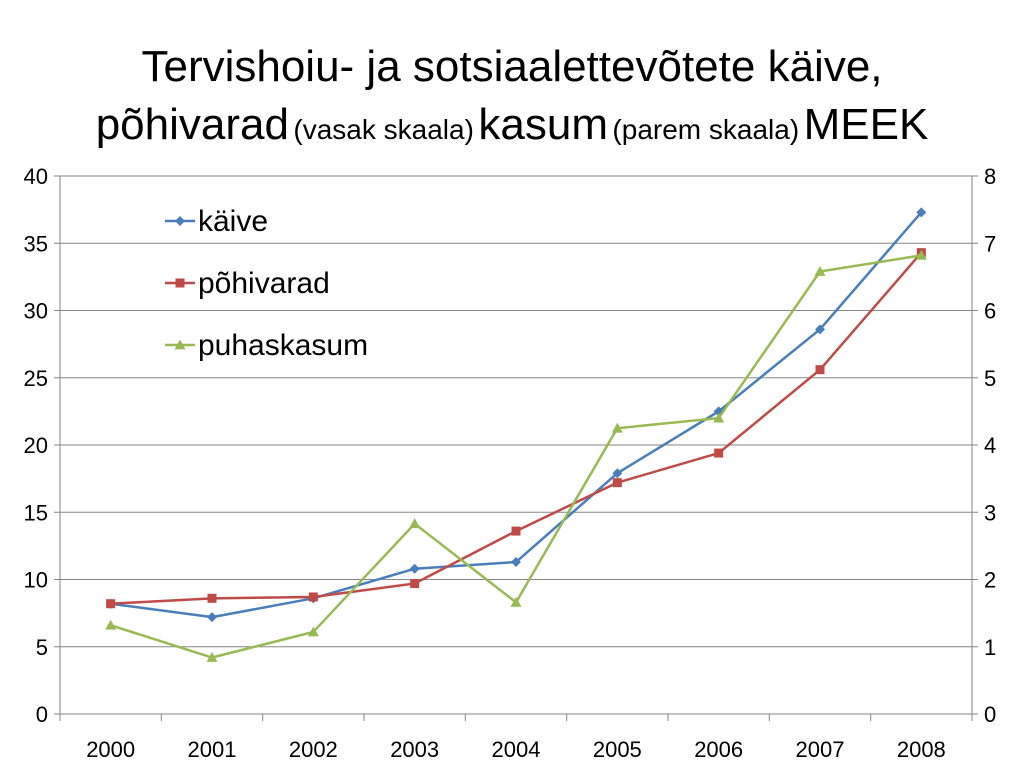 The image size is (1024, 768). I want to click on left-tick-label-15: 15, so click(36, 512).